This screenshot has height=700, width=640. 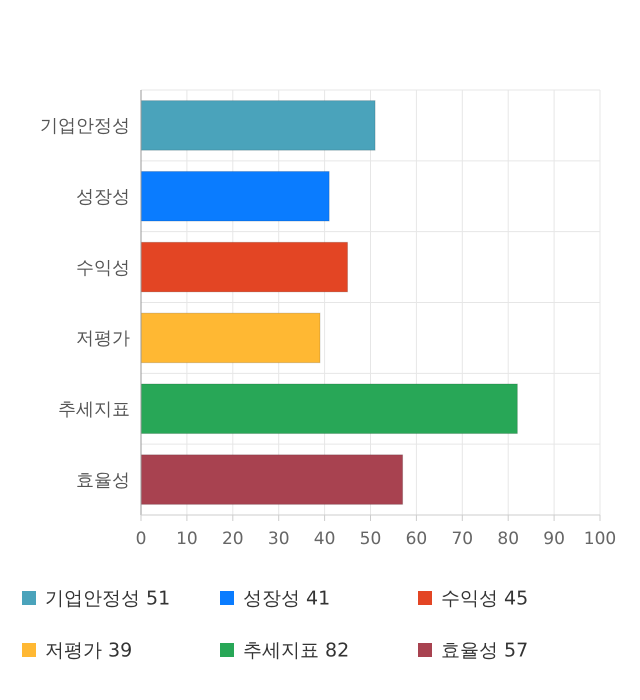 I want to click on legend-label: 저평가 39, so click(x=88, y=651).